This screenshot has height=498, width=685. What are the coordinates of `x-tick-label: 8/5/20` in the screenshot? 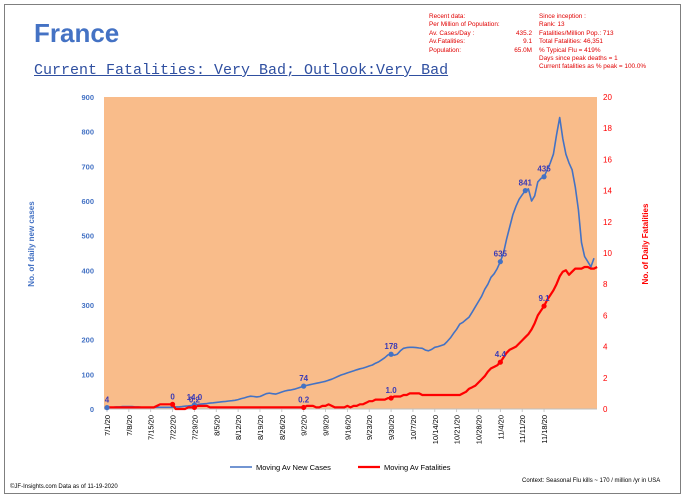 It's located at (216, 425).